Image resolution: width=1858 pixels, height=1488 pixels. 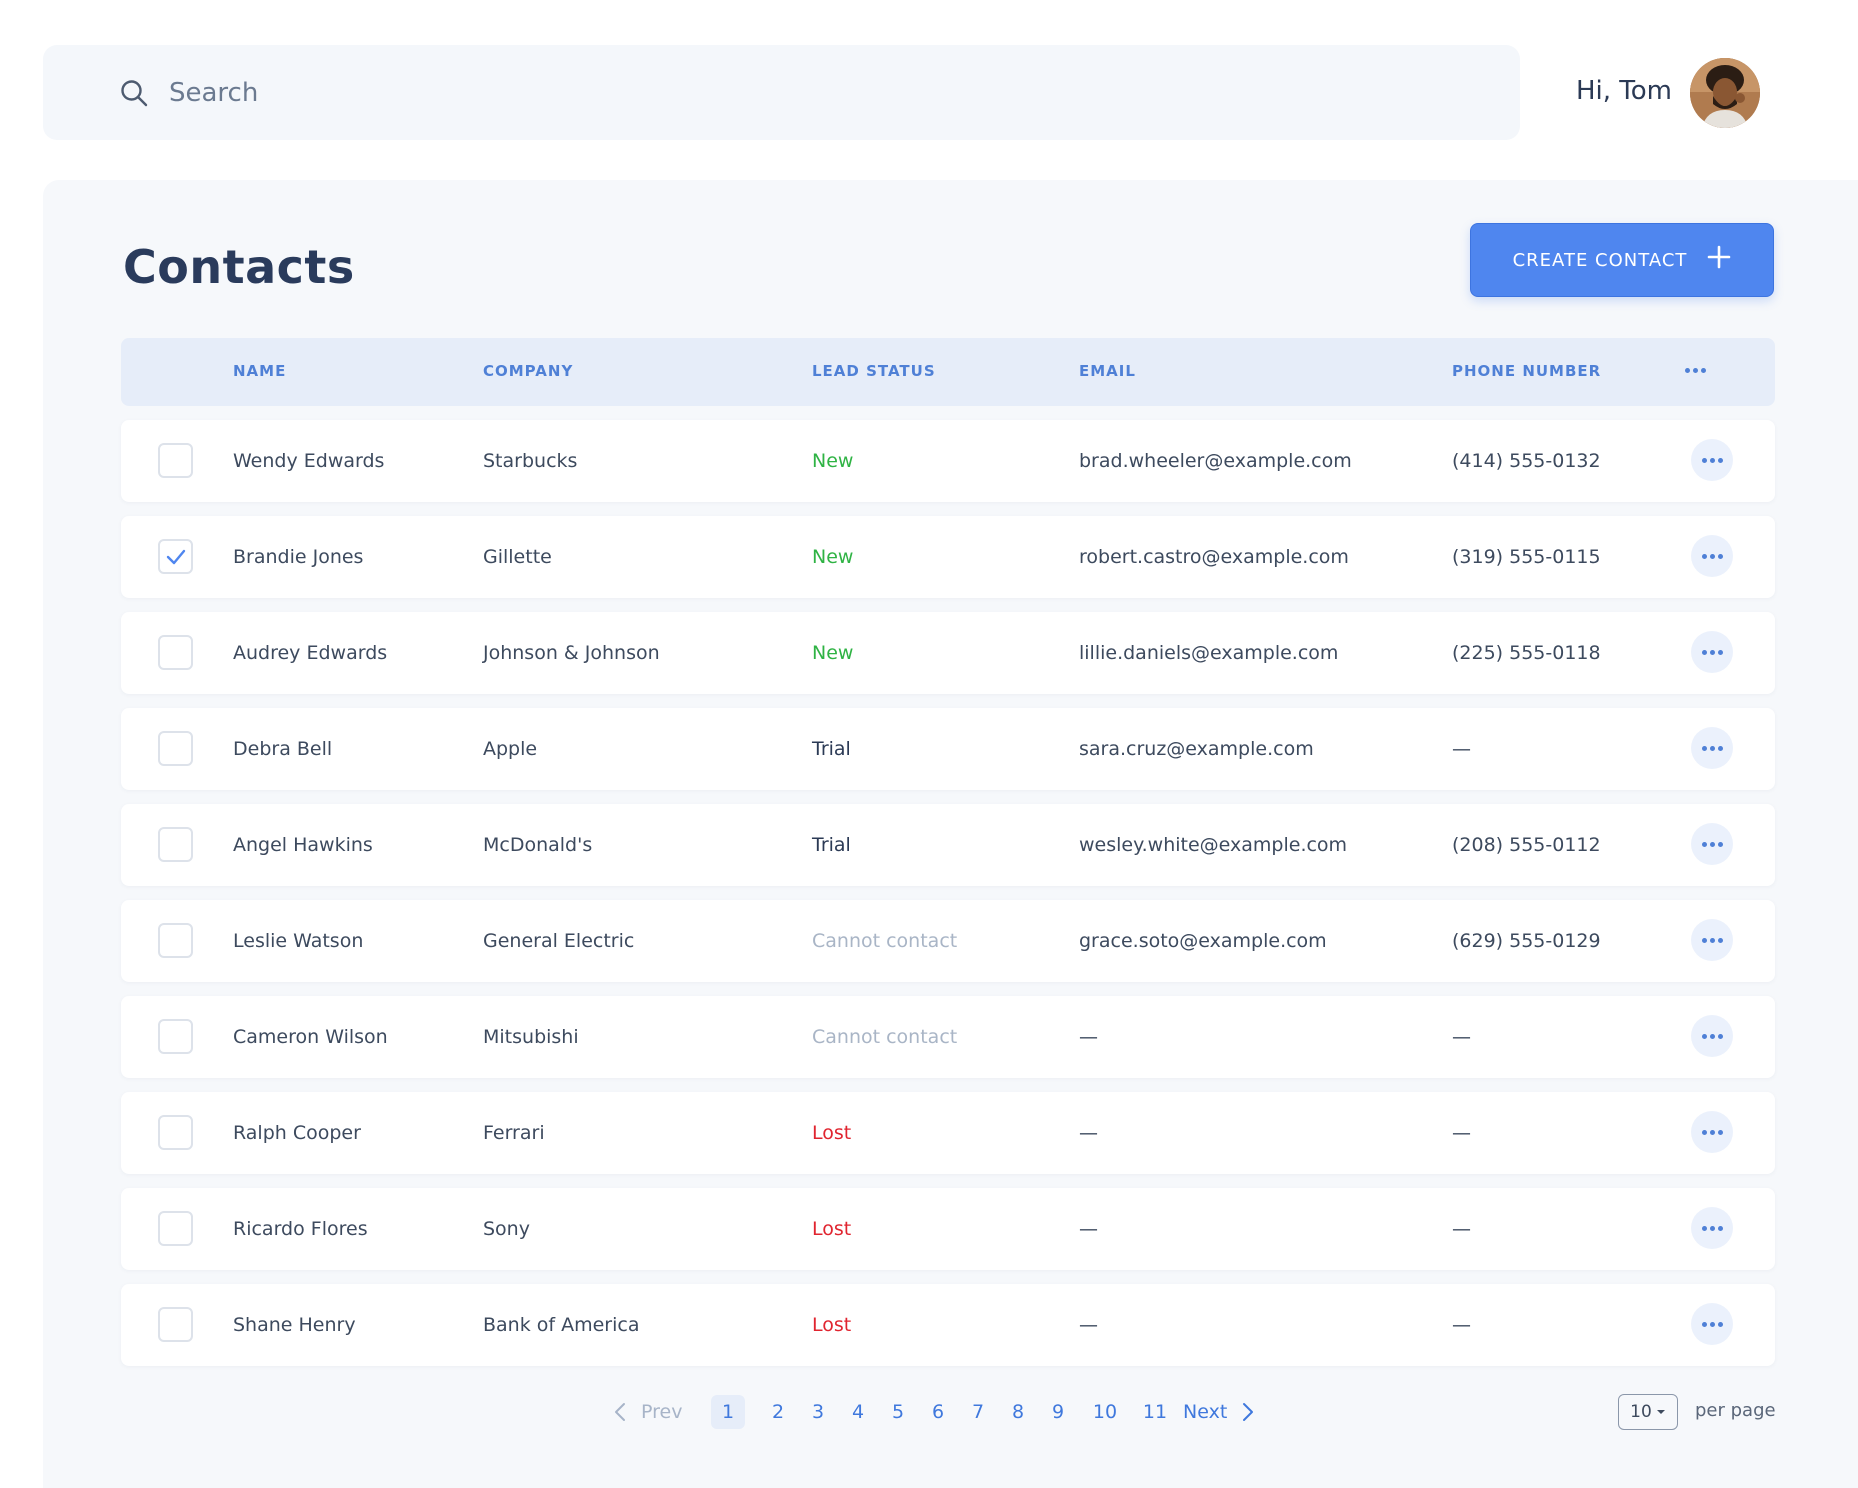 I want to click on lead-status: Cannot contact, so click(x=885, y=1037).